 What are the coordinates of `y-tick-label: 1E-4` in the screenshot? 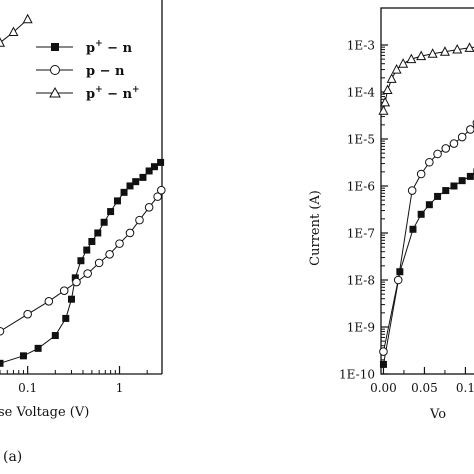 It's located at (361, 93).